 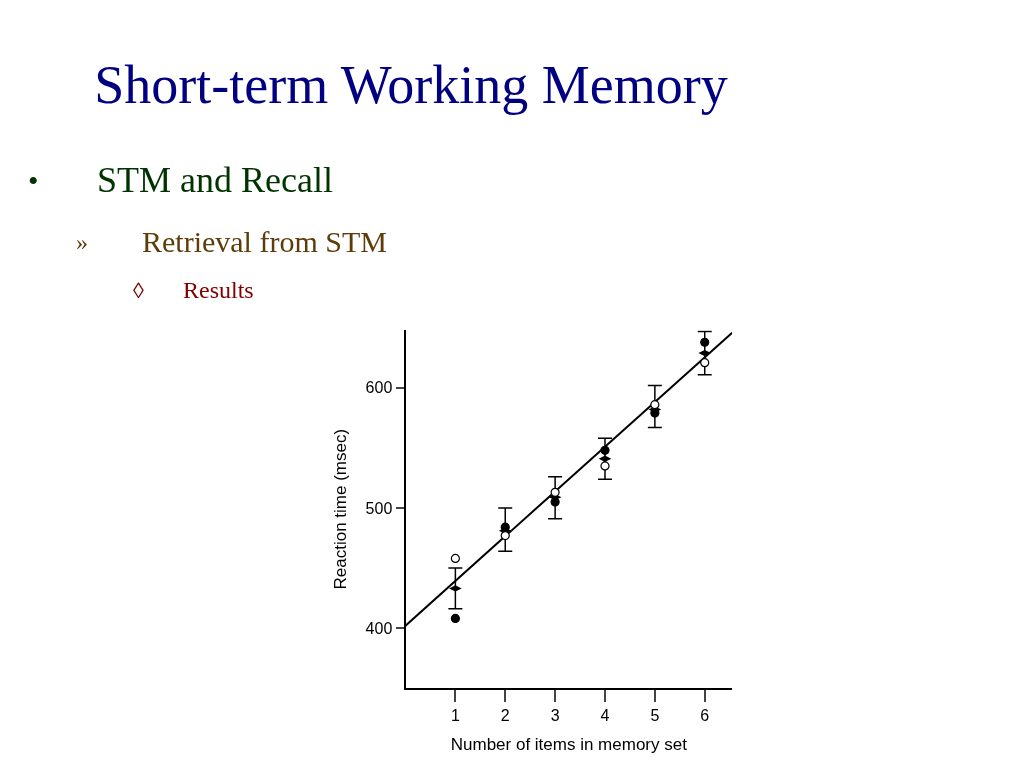 I want to click on x-tick-label: 1, so click(x=455, y=716).